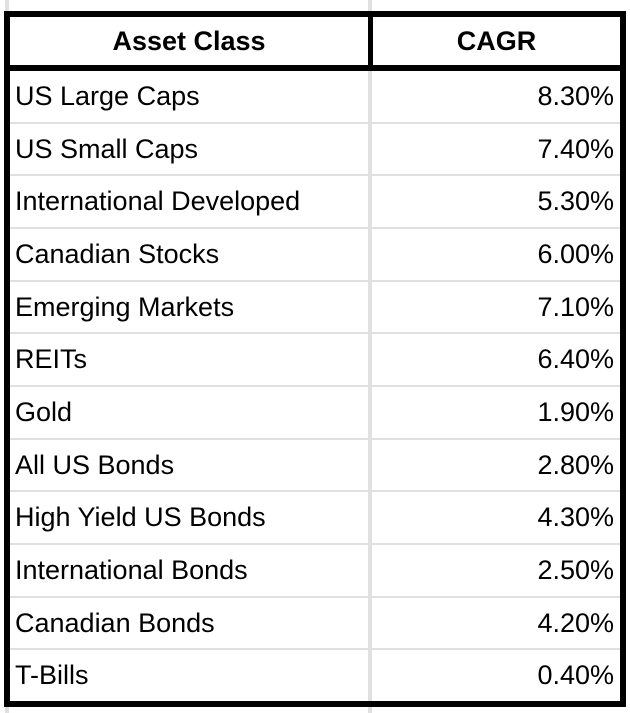 Image resolution: width=630 pixels, height=713 pixels. Describe the element at coordinates (191, 676) in the screenshot. I see `asset-class-cell: T-Bills` at that location.